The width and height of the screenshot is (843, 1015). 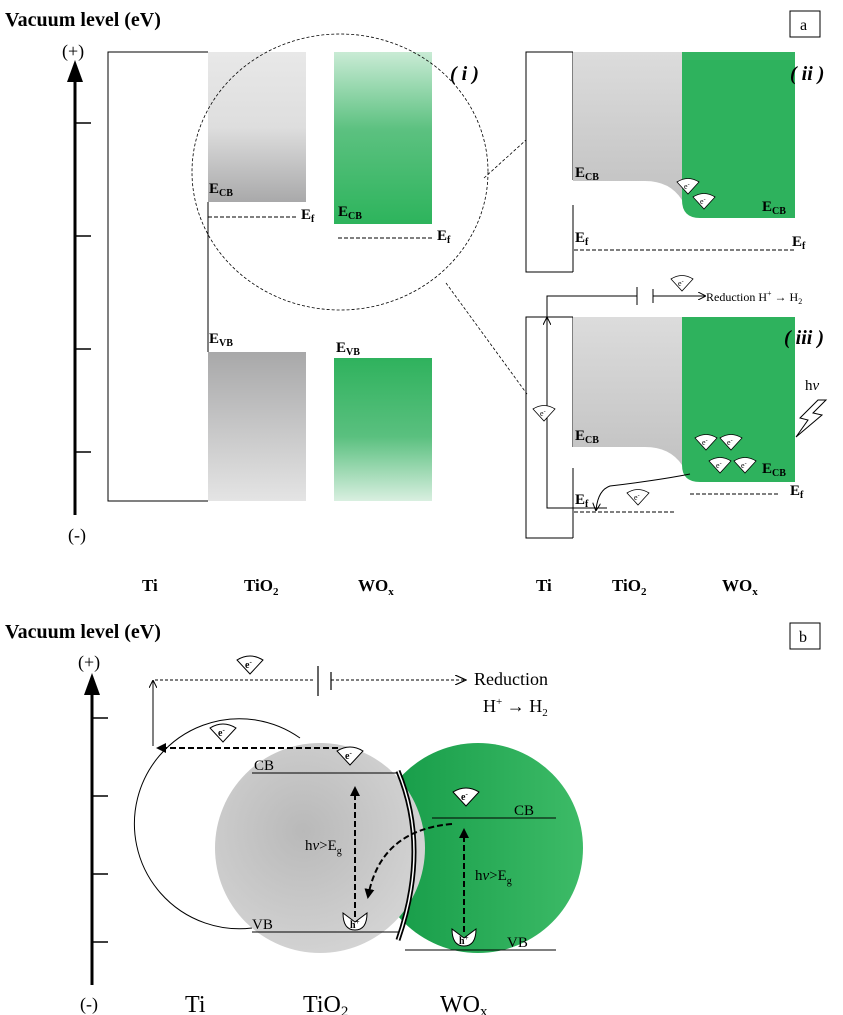 What do you see at coordinates (582, 501) in the screenshot?
I see `iii-ef-ti-label: Ef` at bounding box center [582, 501].